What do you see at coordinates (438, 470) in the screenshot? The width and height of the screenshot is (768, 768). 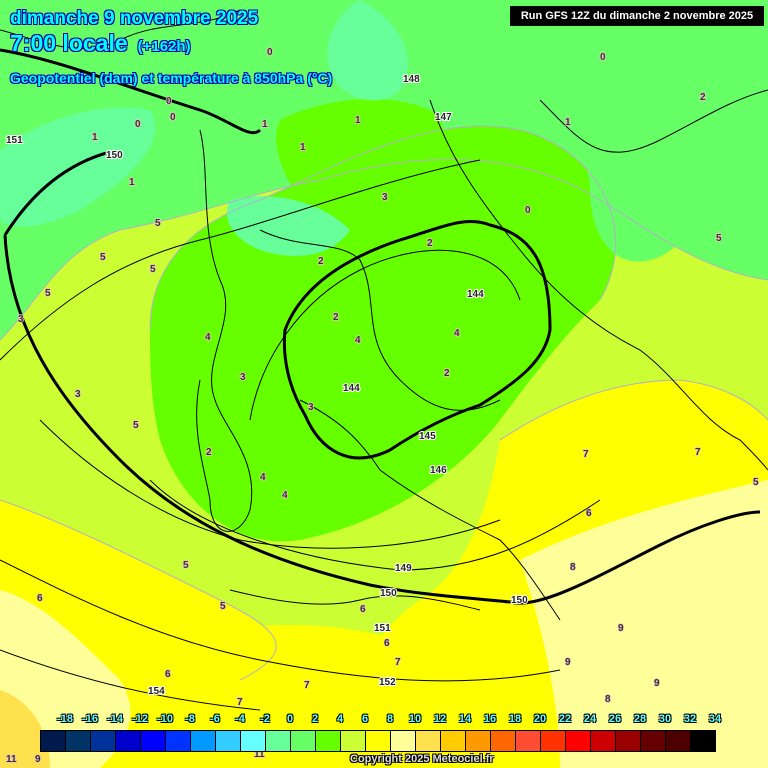 I see `geopotential-label: 146` at bounding box center [438, 470].